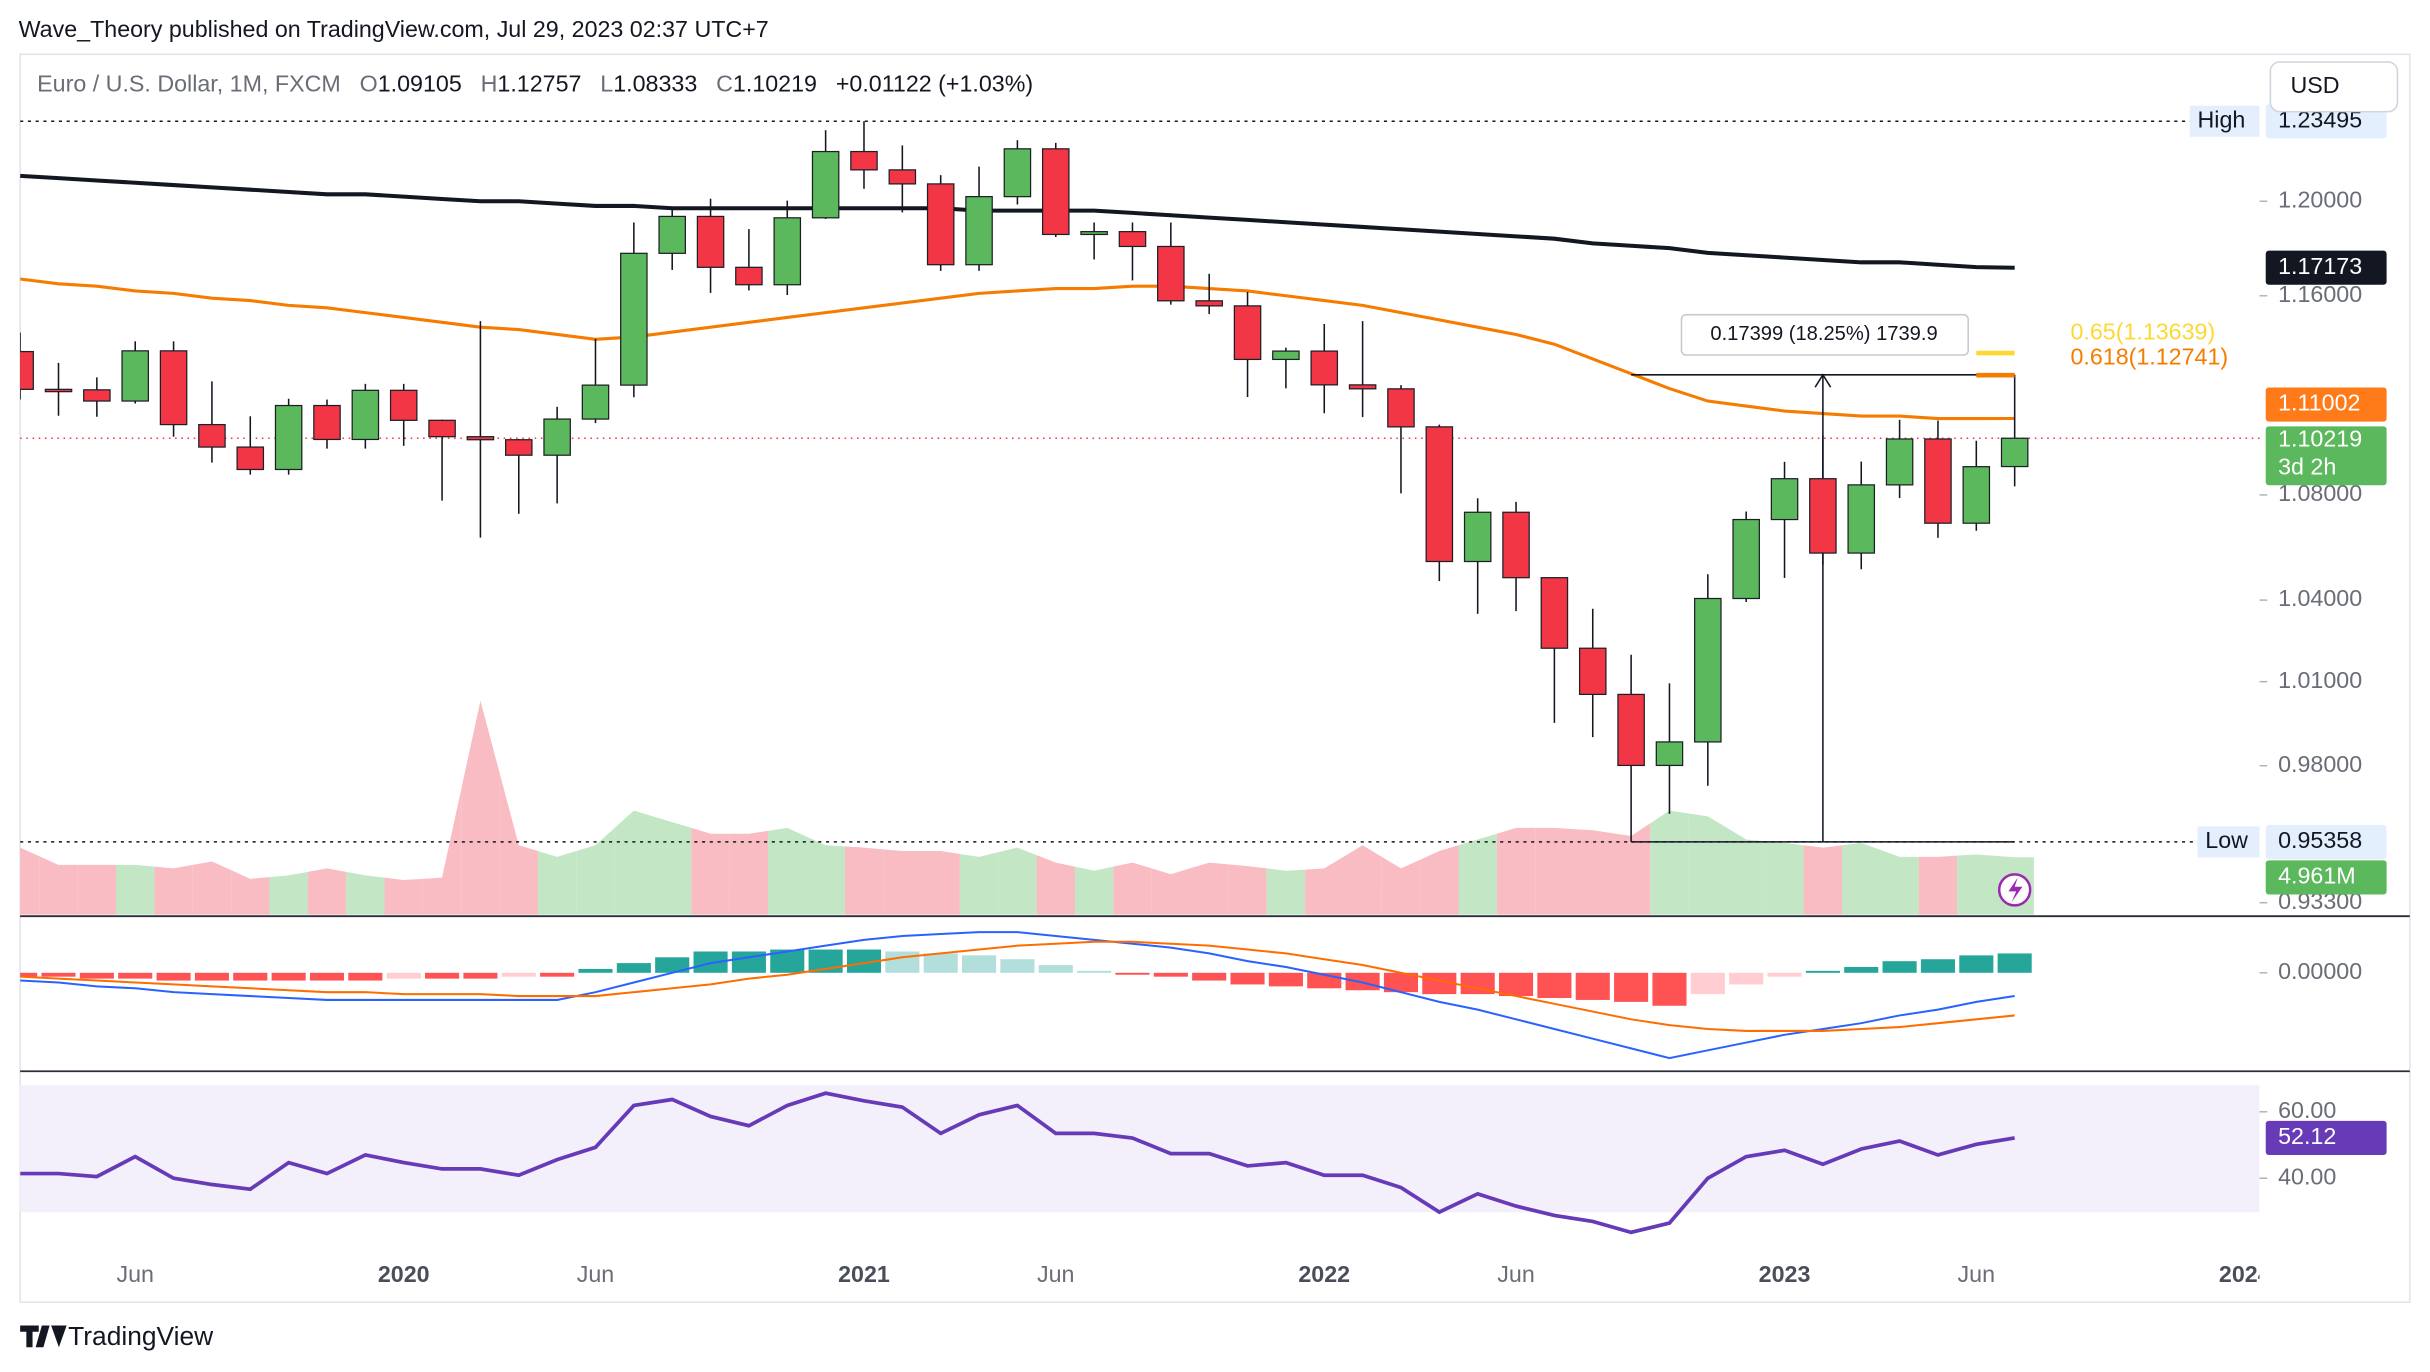 Image resolution: width=2430 pixels, height=1372 pixels. I want to click on macd-pane, so click(1026, 995).